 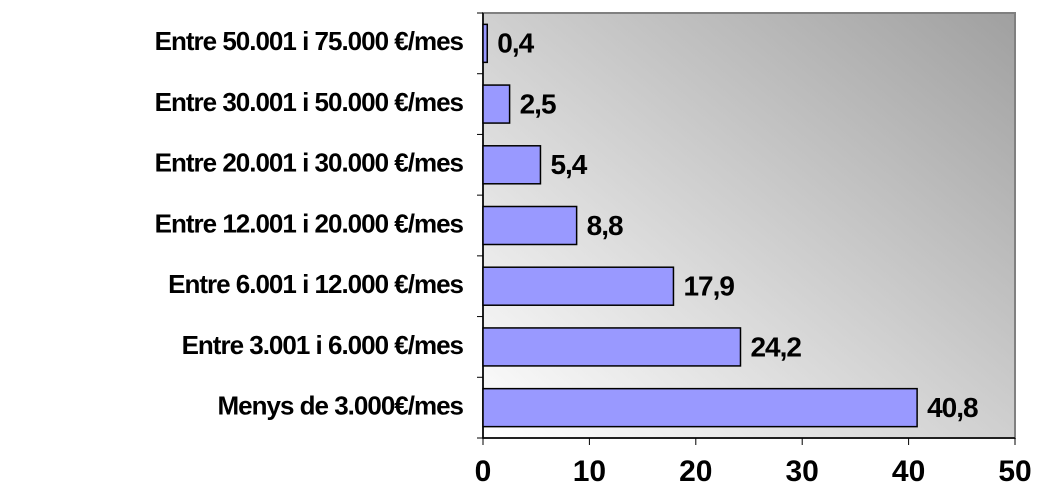 What do you see at coordinates (538, 103) in the screenshot?
I see `value-label: 2,5` at bounding box center [538, 103].